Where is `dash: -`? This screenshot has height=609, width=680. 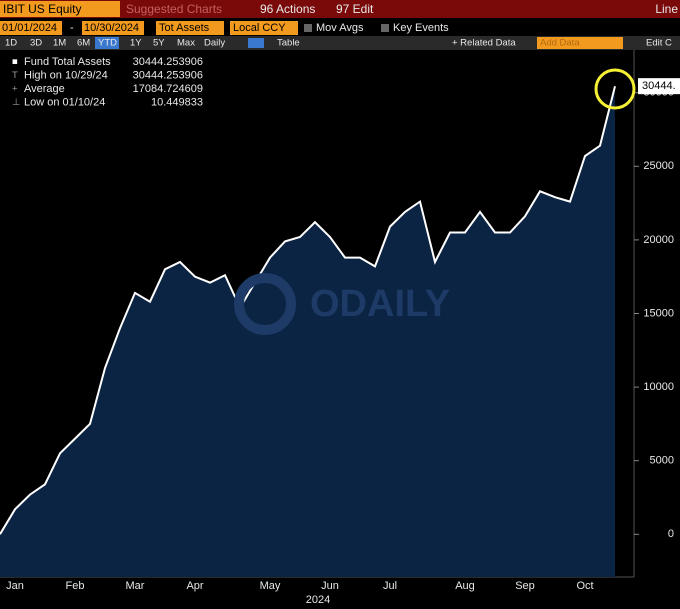 dash: - is located at coordinates (72, 28).